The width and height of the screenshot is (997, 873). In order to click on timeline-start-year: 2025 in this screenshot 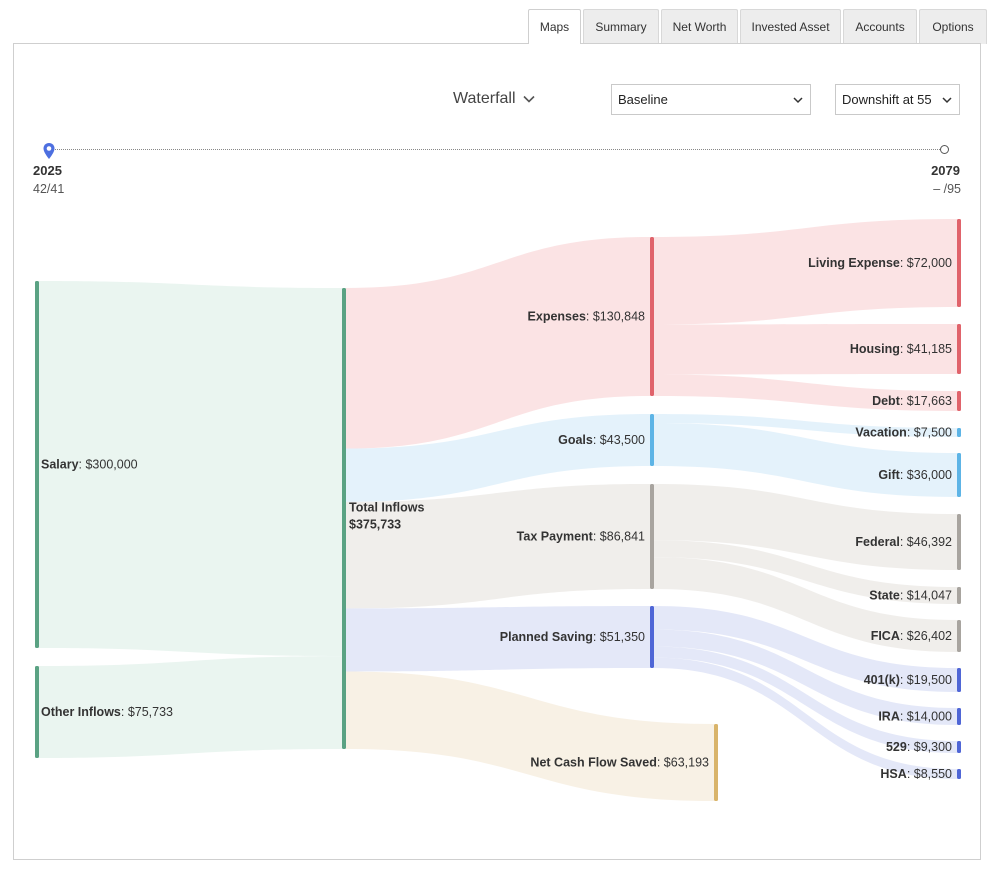, I will do `click(47, 170)`.